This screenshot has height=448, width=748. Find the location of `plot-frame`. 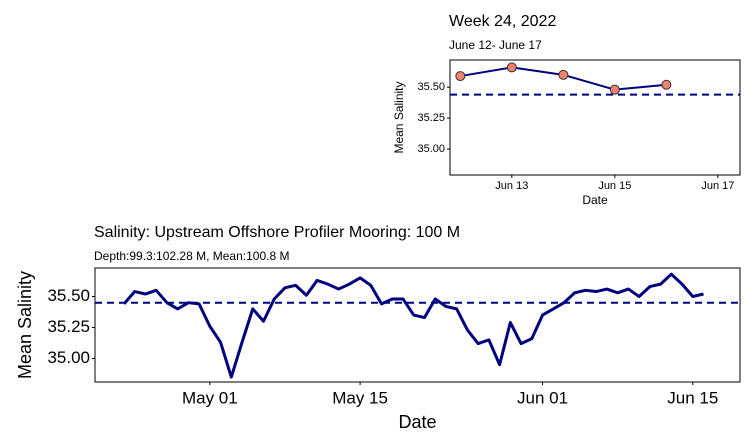

plot-frame is located at coordinates (595, 117).